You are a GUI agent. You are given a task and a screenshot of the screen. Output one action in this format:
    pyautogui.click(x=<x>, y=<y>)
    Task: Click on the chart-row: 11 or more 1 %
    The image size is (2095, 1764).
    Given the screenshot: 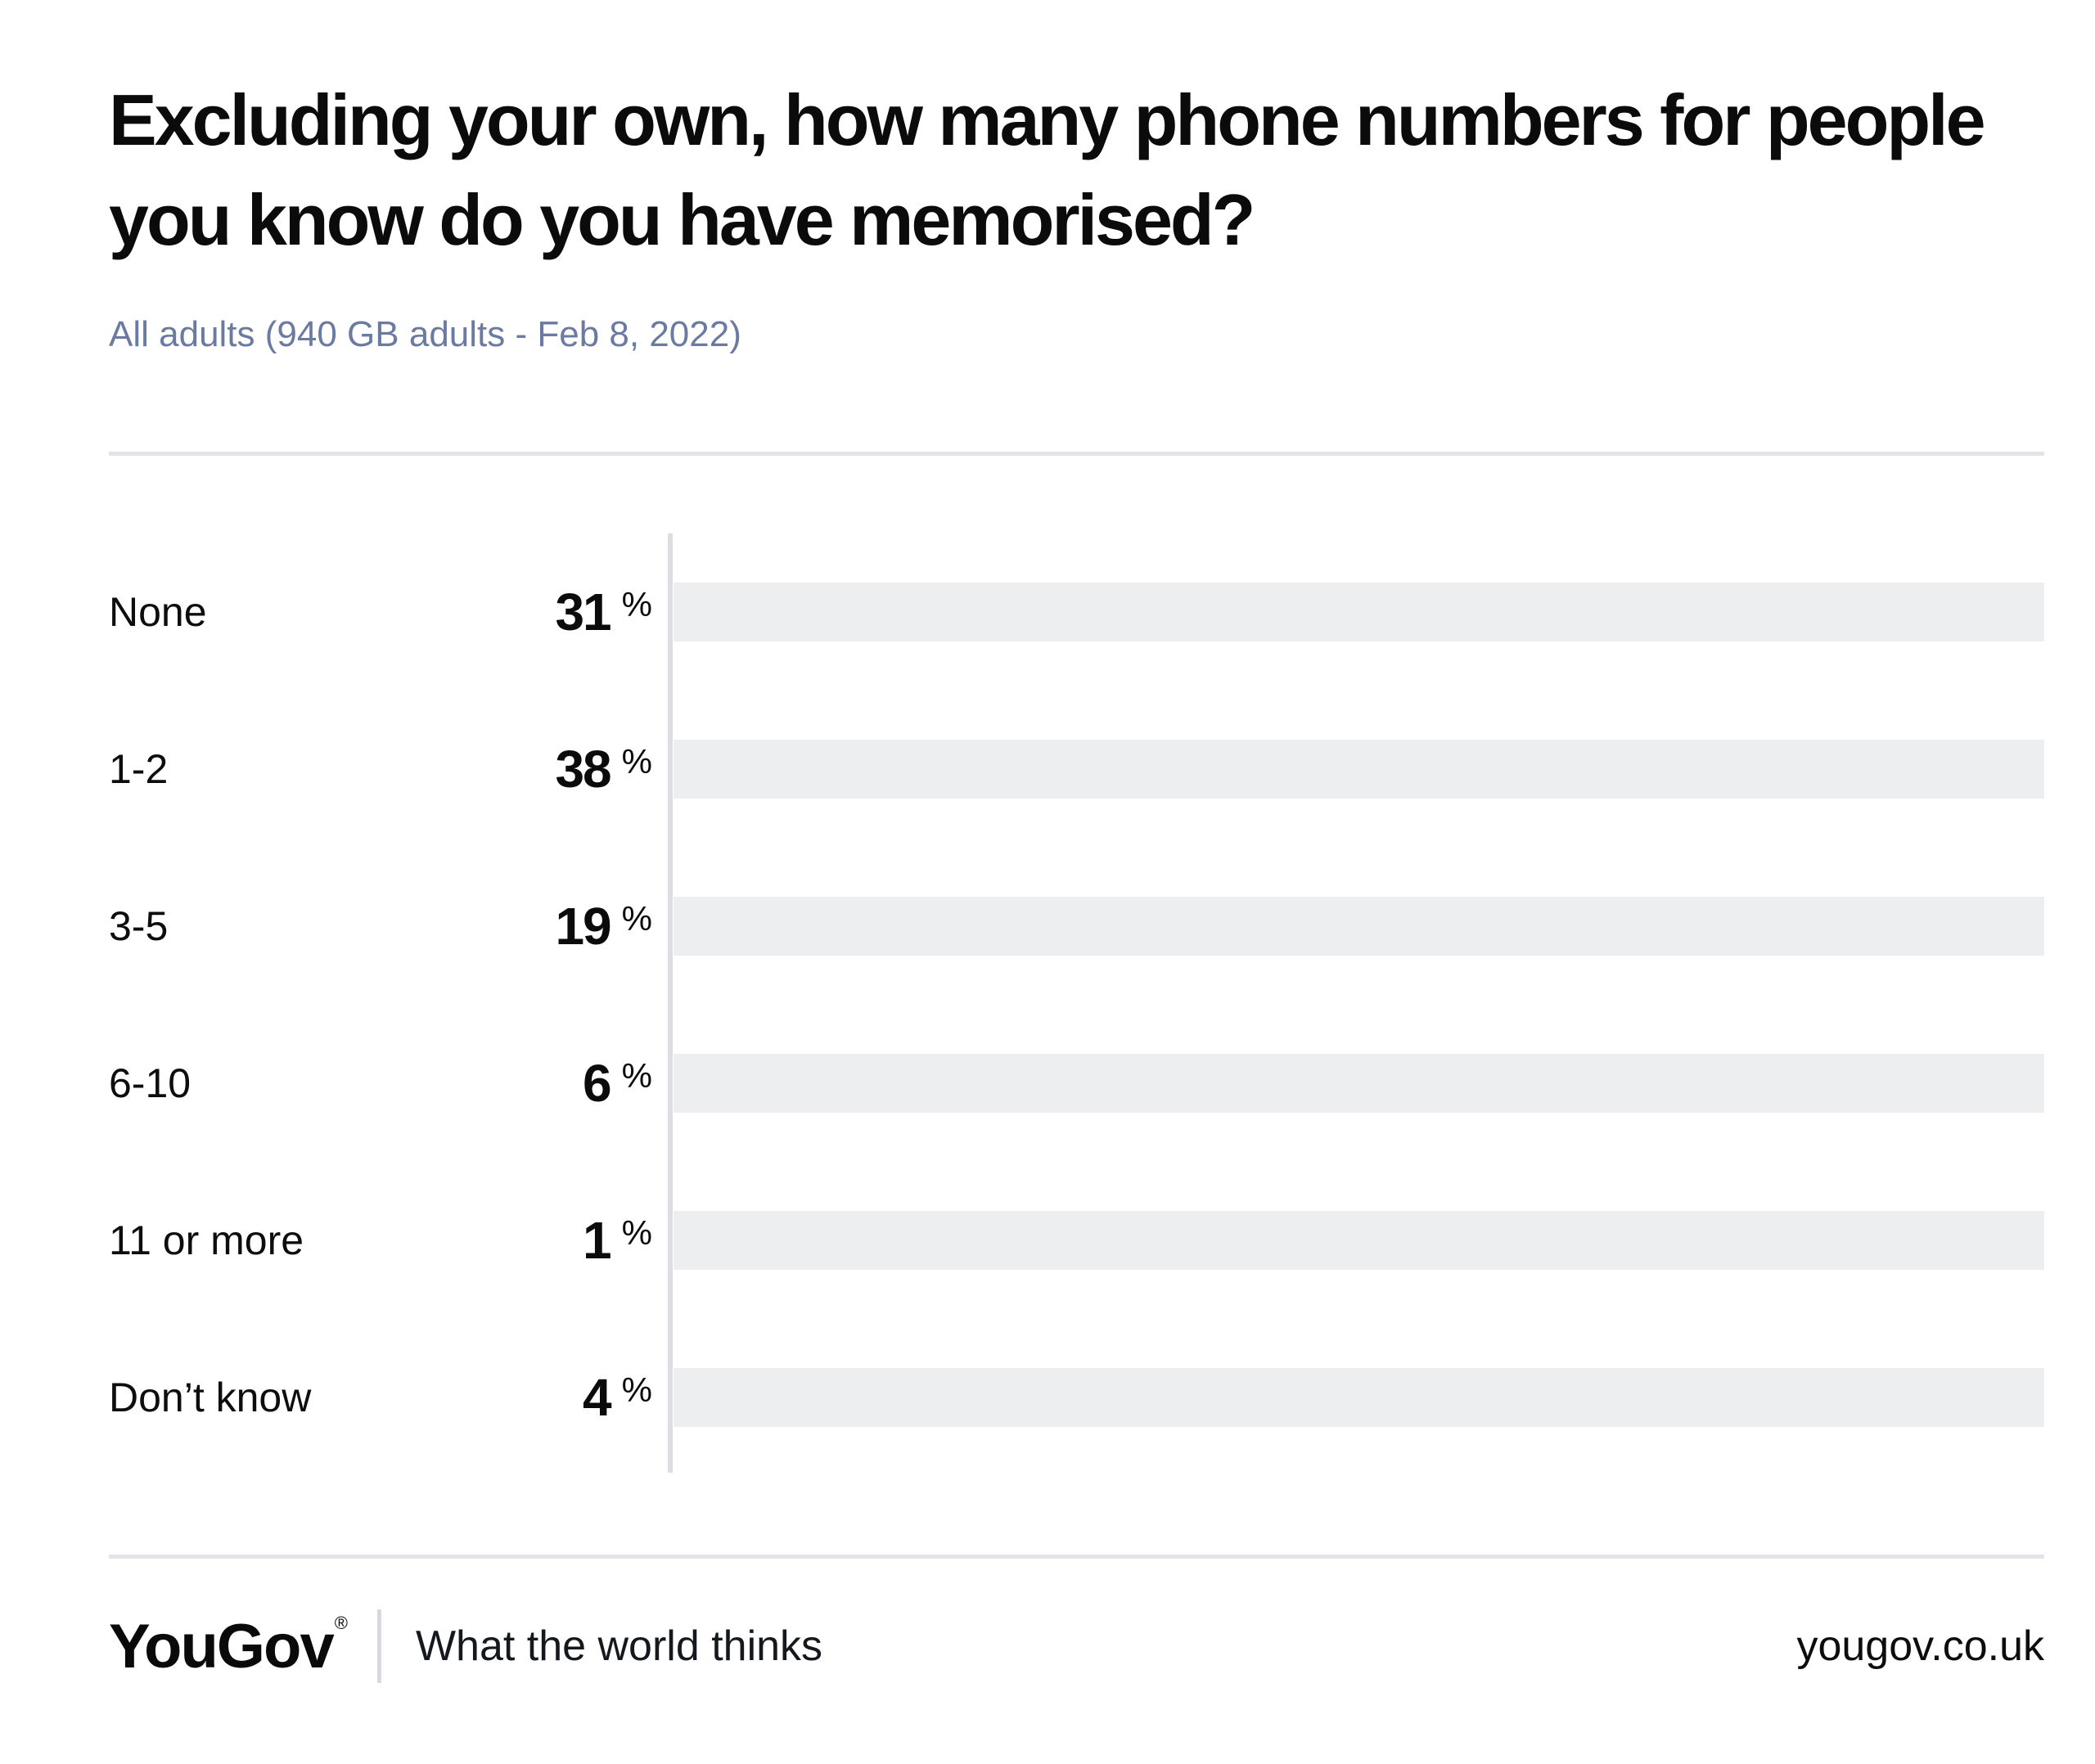 What is the action you would take?
    pyautogui.click(x=1076, y=1241)
    